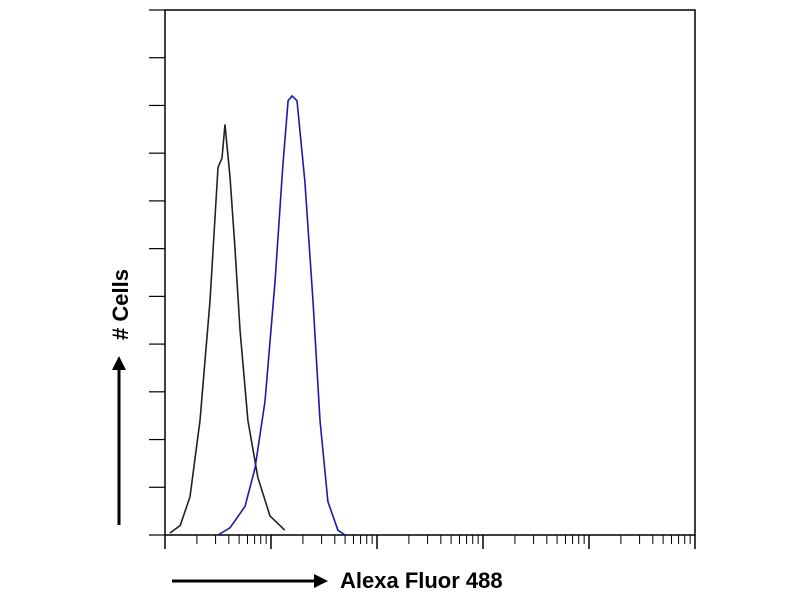 The image size is (800, 600). Describe the element at coordinates (119, 363) in the screenshot. I see `y-arrow-head` at that location.